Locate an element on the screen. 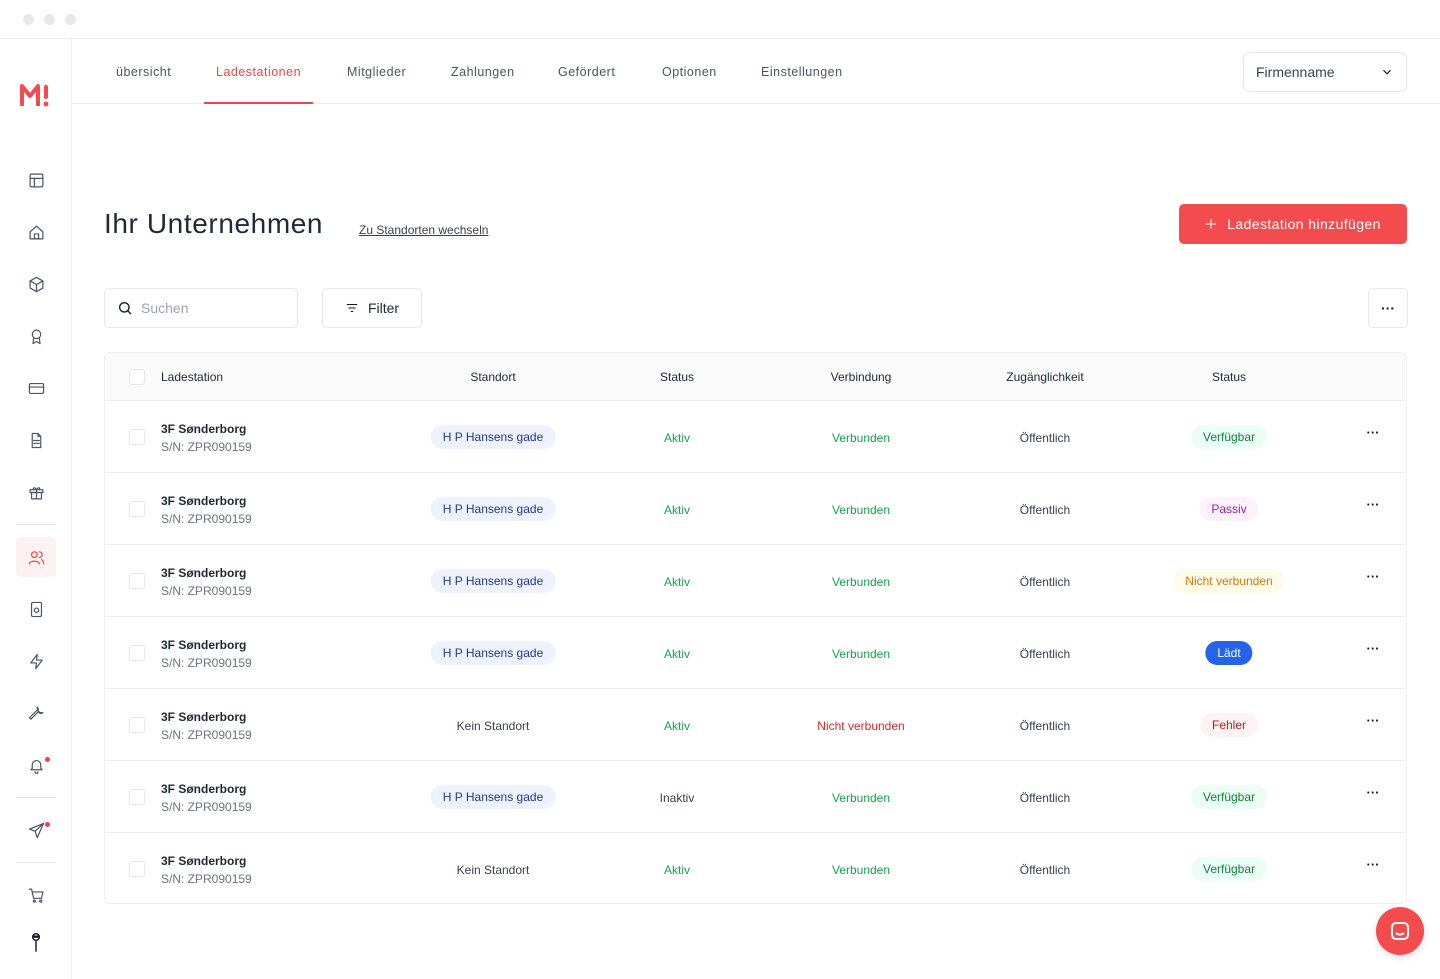 The height and width of the screenshot is (979, 1440). layout-icon is located at coordinates (36, 180).